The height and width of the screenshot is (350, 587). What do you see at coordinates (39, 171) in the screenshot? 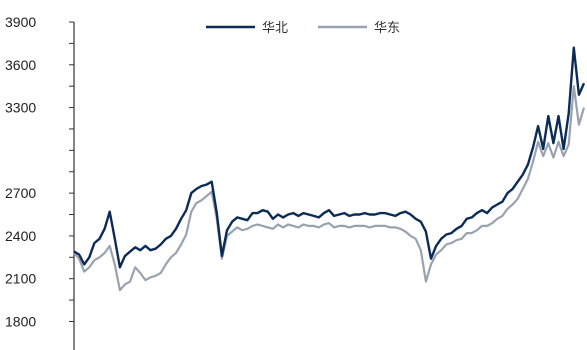
I see `y-axis-ticks: 3900 3600 3300 2700 2400 2100 1800` at bounding box center [39, 171].